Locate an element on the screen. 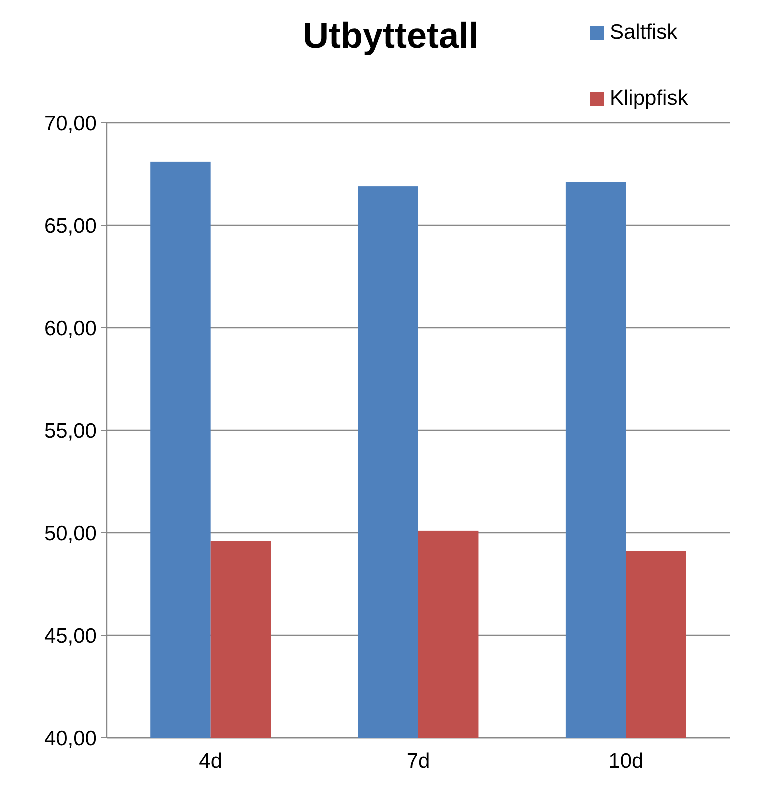 The width and height of the screenshot is (762, 791). y-tick-label: 60,00 is located at coordinates (70, 328).